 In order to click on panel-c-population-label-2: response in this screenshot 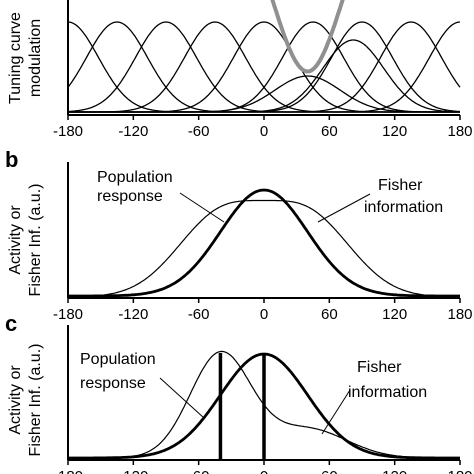, I will do `click(113, 383)`.